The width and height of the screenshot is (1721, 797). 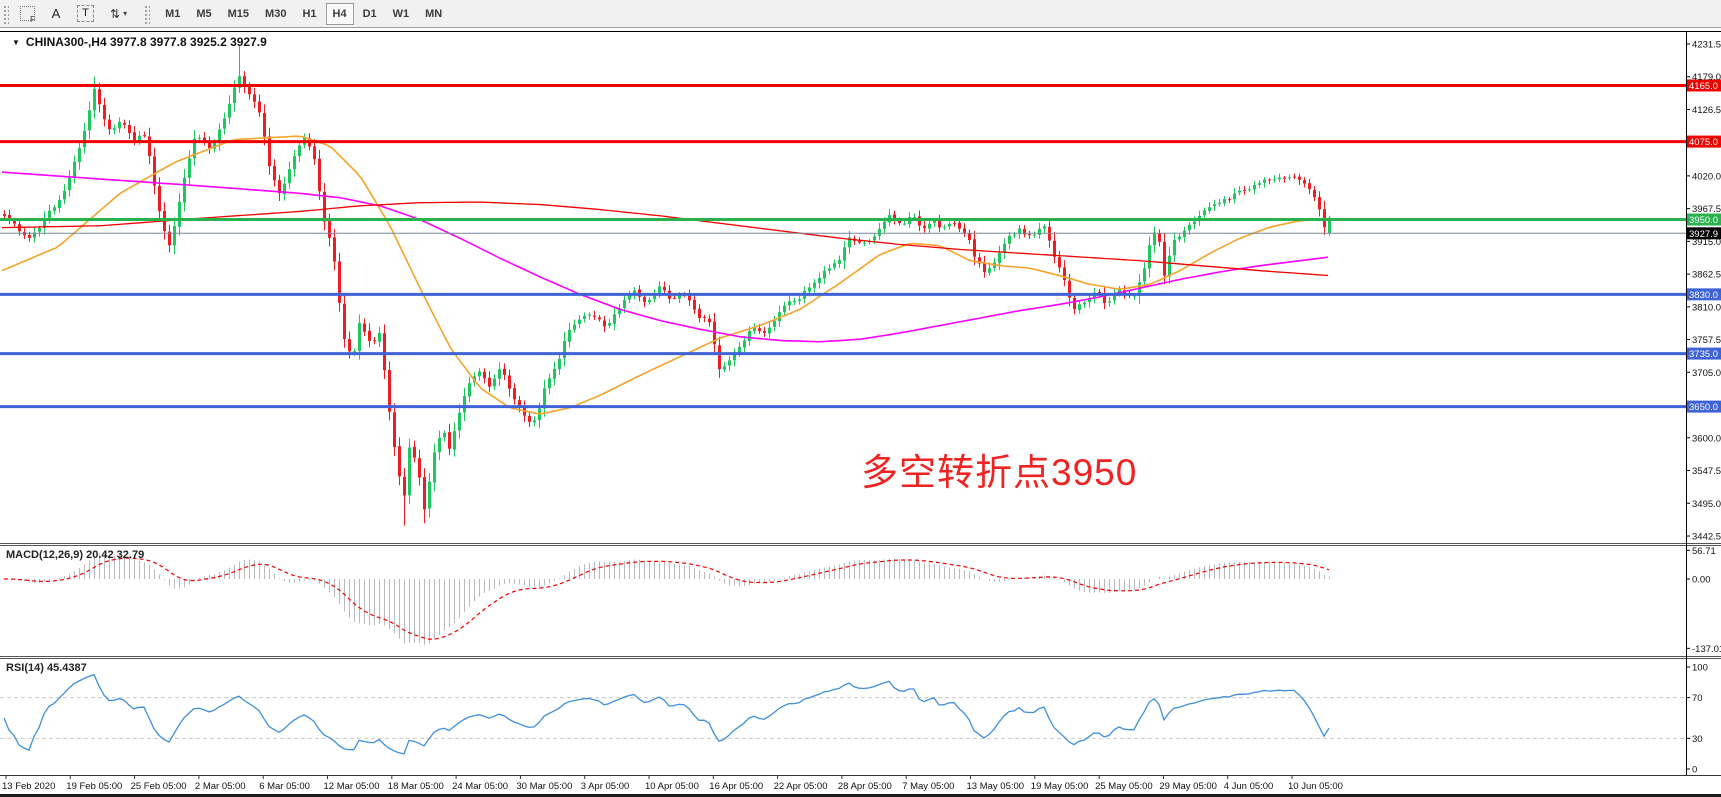 What do you see at coordinates (1706, 45) in the screenshot?
I see `svg-text: 4231.5` at bounding box center [1706, 45].